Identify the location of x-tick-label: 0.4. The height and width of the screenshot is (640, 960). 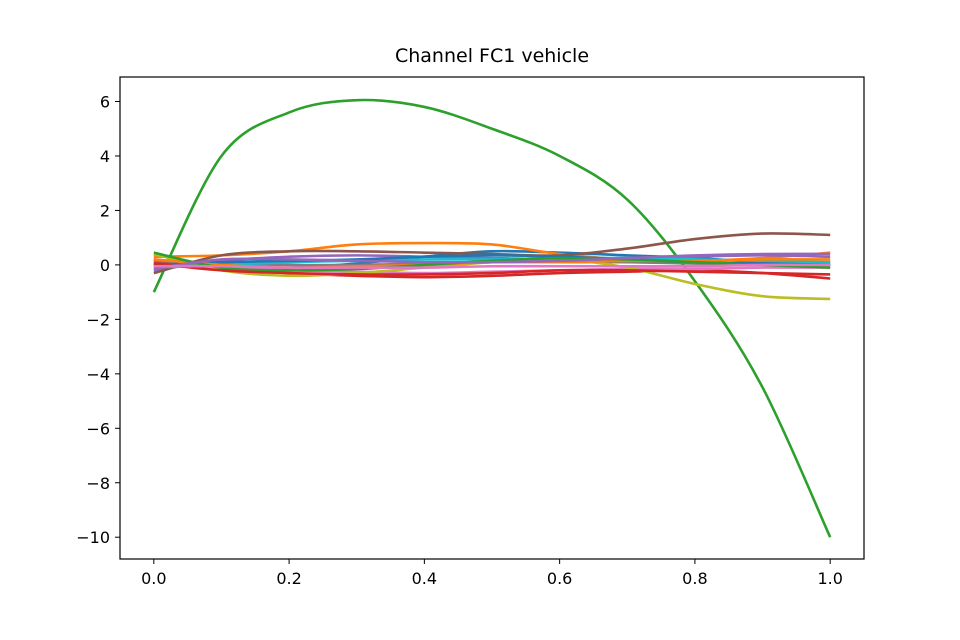
(424, 578).